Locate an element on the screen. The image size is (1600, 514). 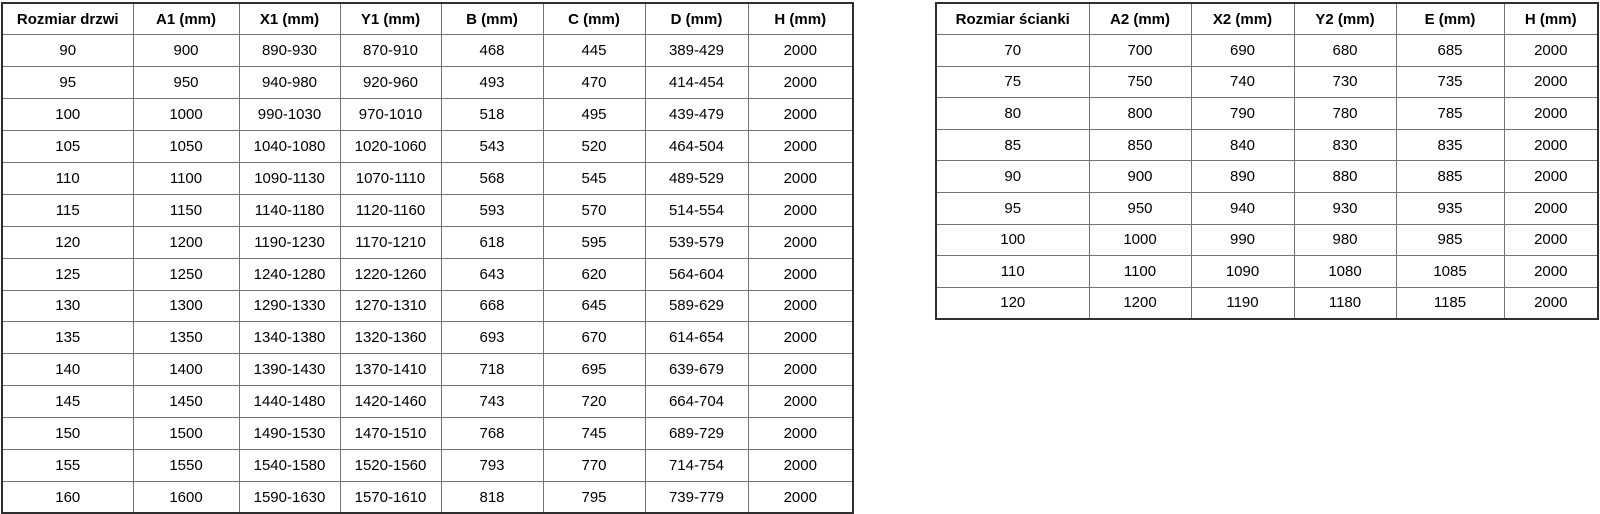
column-header: A2 (mm) is located at coordinates (1140, 19).